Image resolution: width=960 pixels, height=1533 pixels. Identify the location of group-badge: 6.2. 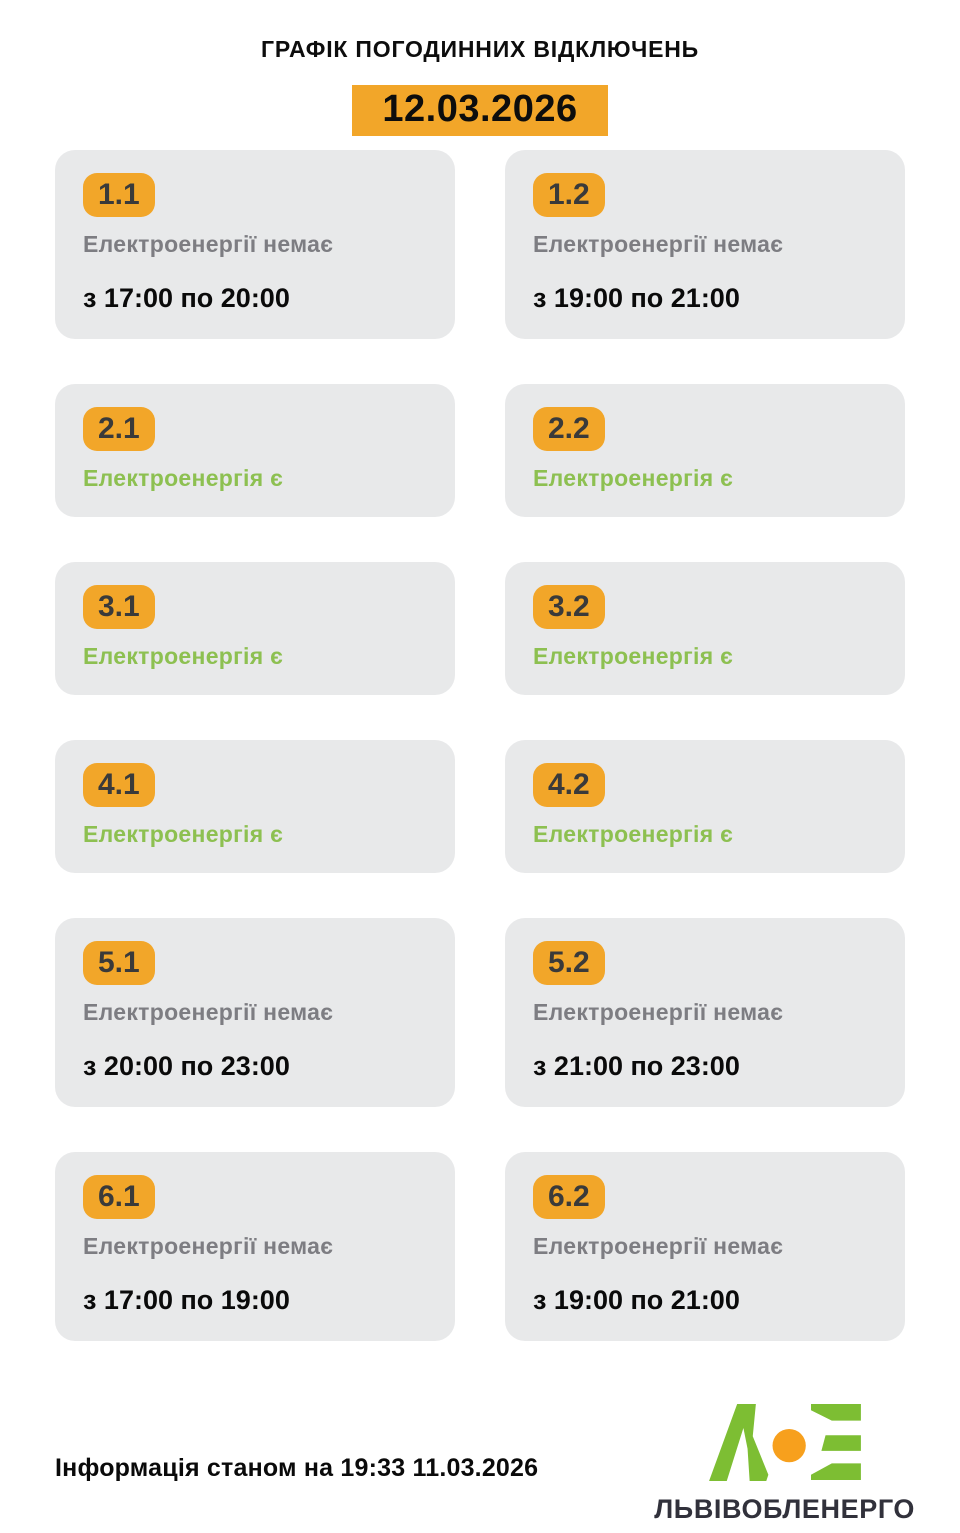
(569, 1197).